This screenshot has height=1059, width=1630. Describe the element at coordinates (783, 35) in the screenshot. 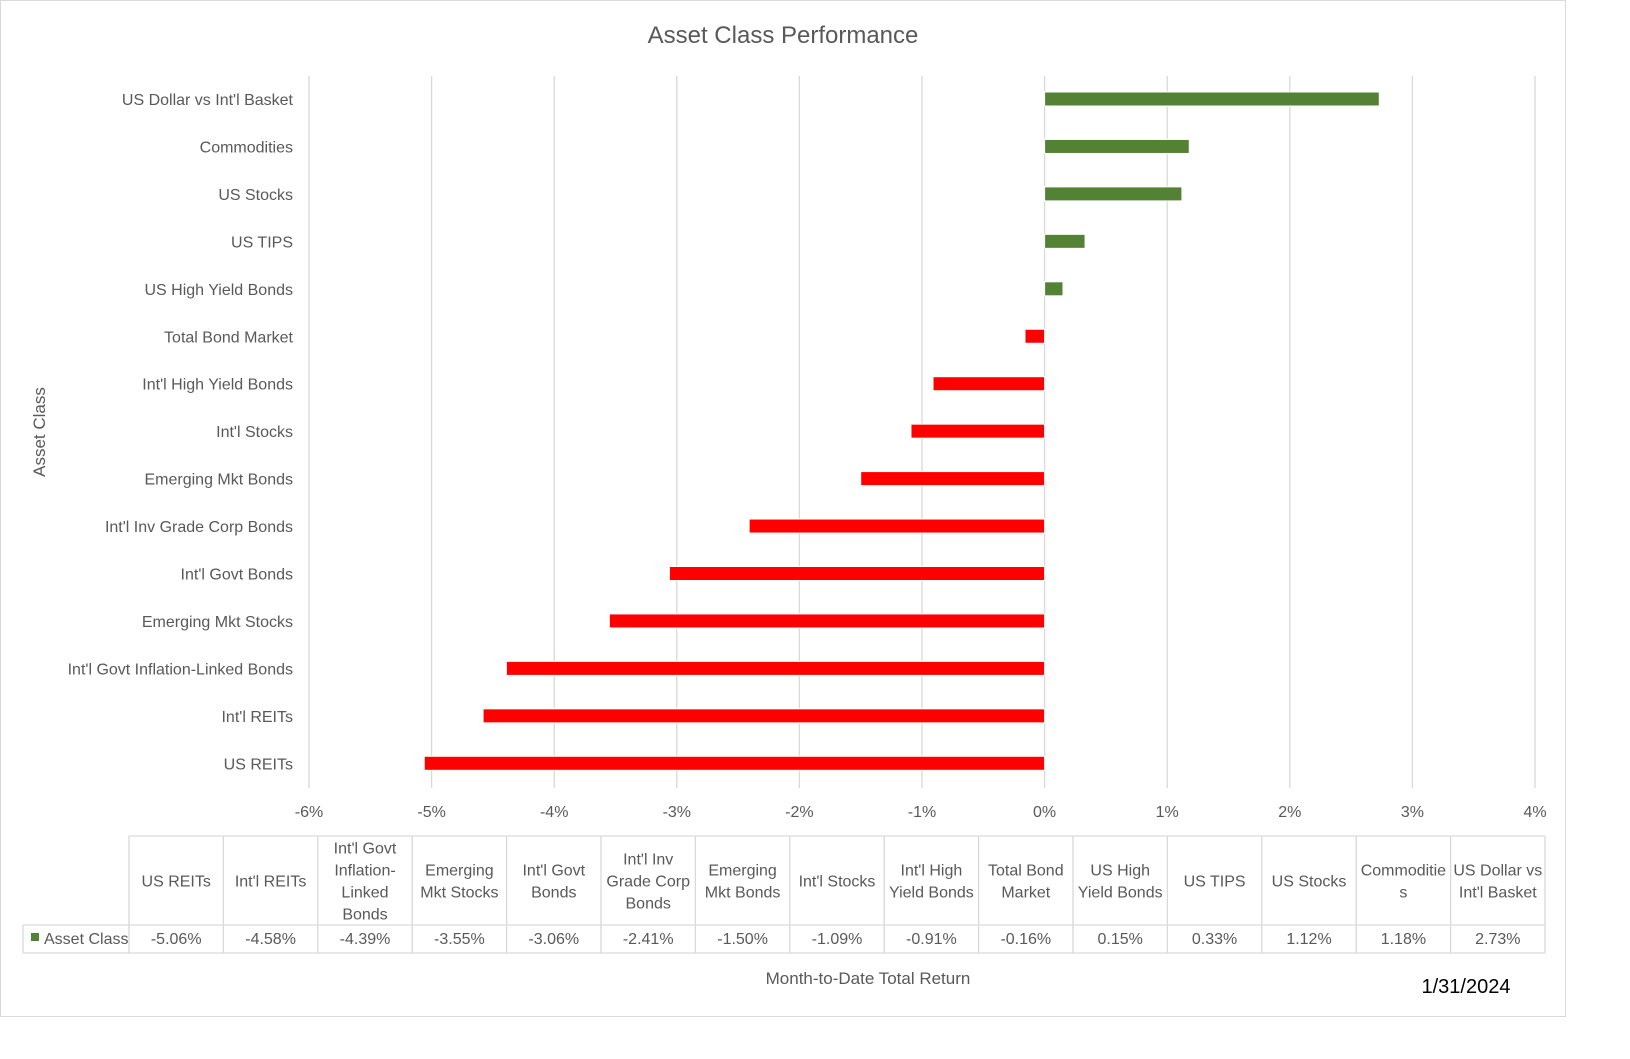

I see `chart-title: Asset Class Performance` at that location.